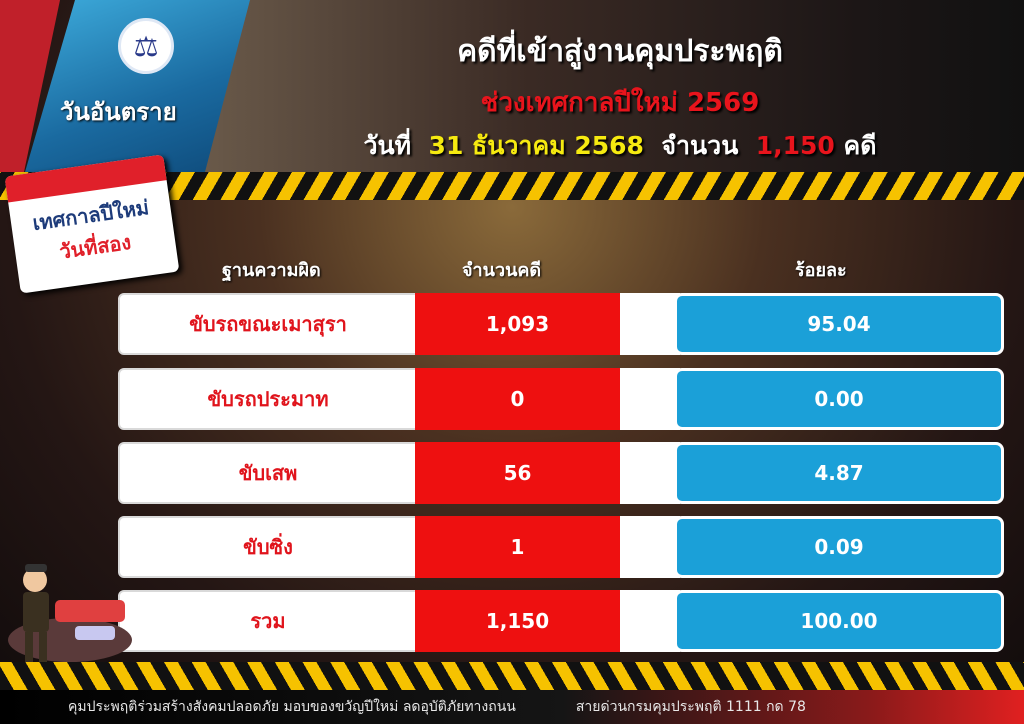 Image resolution: width=1024 pixels, height=724 pixels. Describe the element at coordinates (536, 145) in the screenshot. I see `date-value: 31 ธันวาคม 2568` at that location.